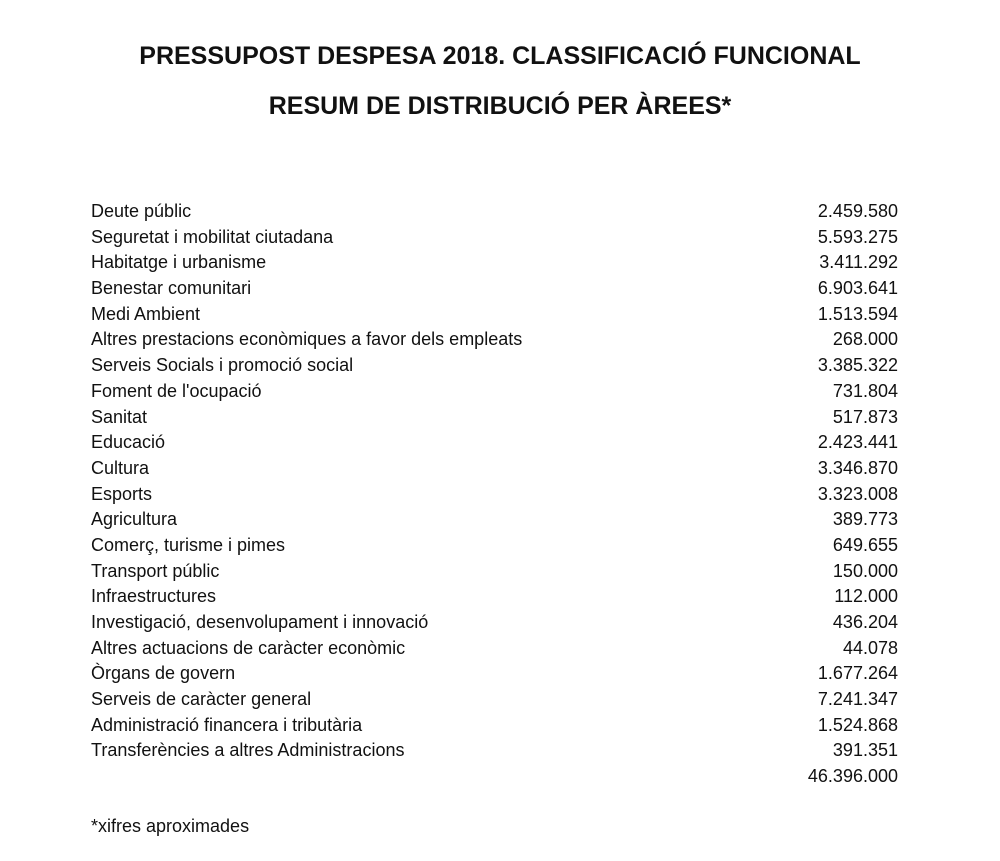  What do you see at coordinates (494, 315) in the screenshot?
I see `table-row: Medi Ambient 1.513.594` at bounding box center [494, 315].